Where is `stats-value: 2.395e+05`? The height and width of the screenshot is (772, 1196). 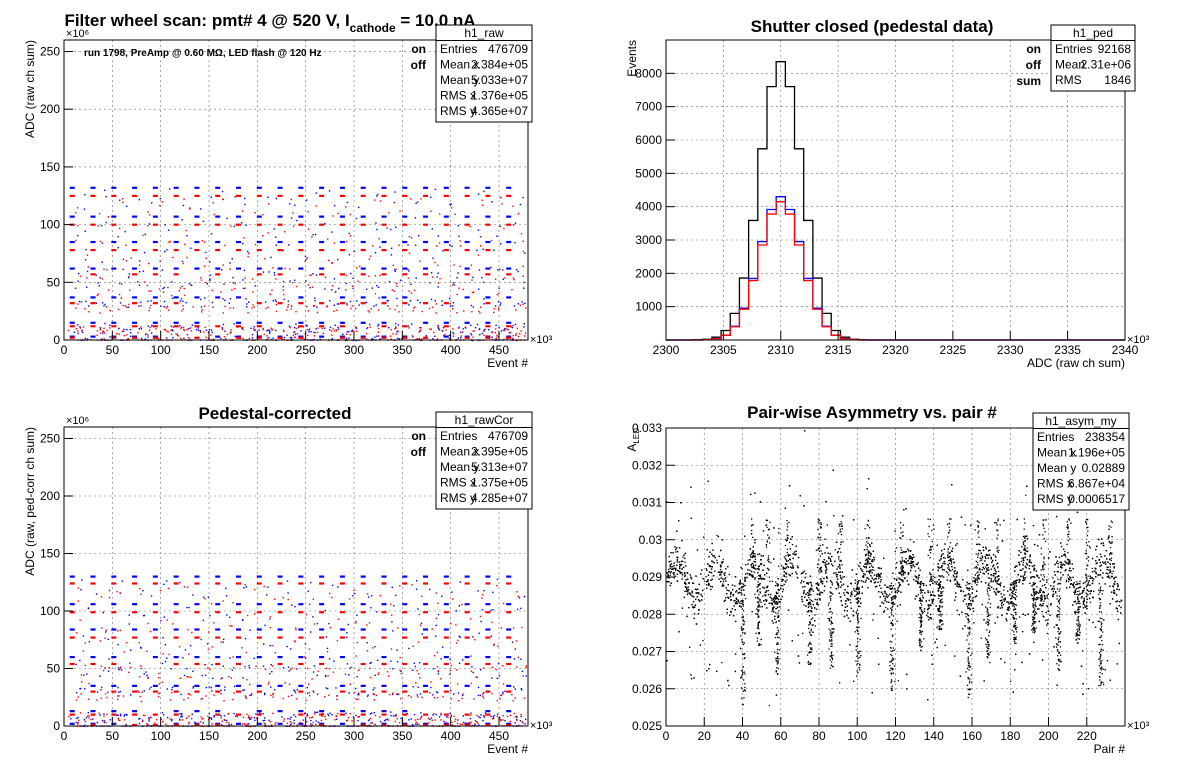 stats-value: 2.395e+05 is located at coordinates (499, 452).